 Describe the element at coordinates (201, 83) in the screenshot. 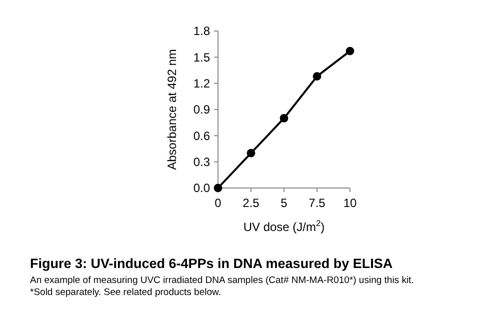

I see `y-tick-label: 1.2` at that location.